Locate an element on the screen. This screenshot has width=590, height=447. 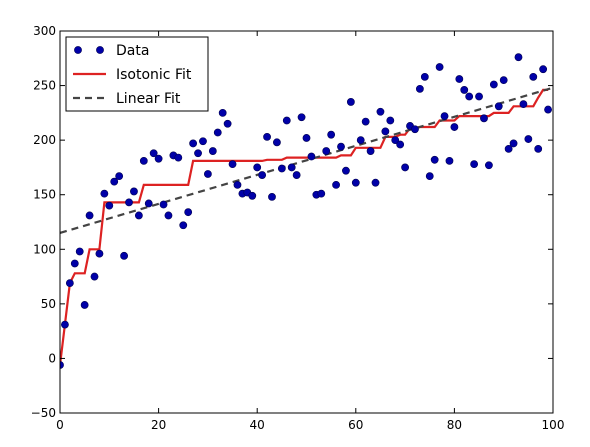
legend-label: Linear Fit is located at coordinates (148, 99).